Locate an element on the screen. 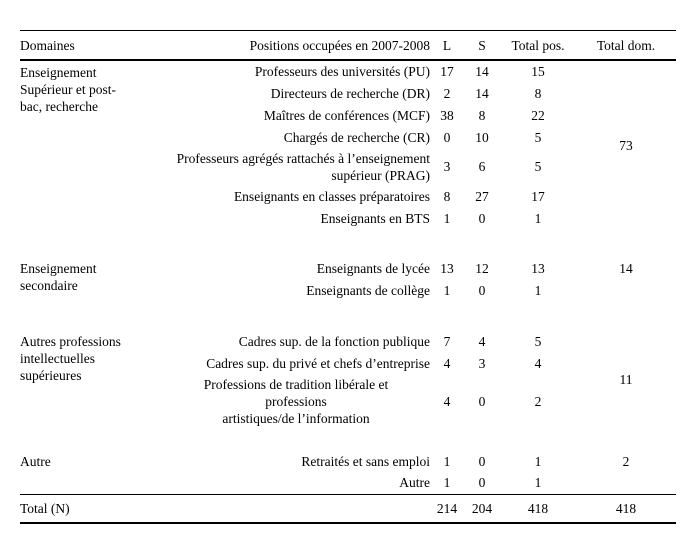  table-row: Autre 1 0 1 is located at coordinates (348, 483).